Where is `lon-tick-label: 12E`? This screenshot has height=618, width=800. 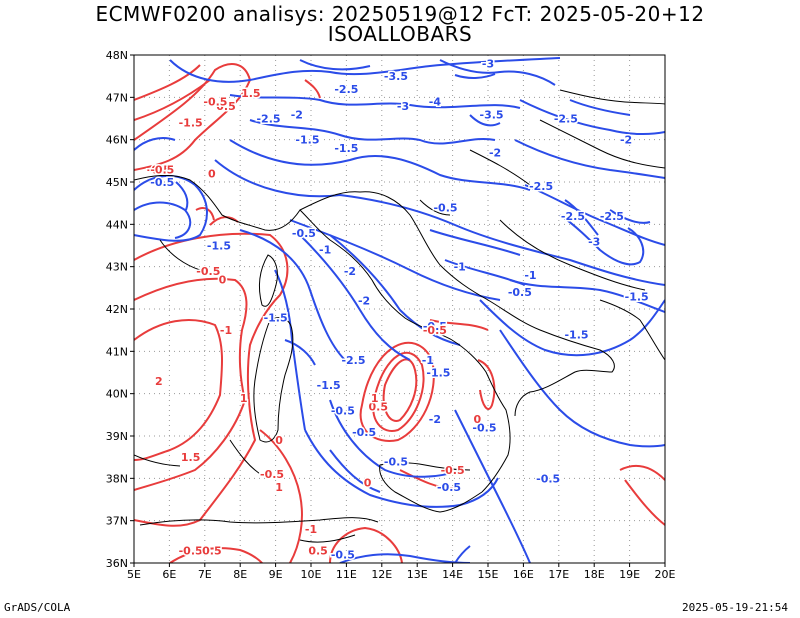
lon-tick-label: 12E is located at coordinates (381, 574).